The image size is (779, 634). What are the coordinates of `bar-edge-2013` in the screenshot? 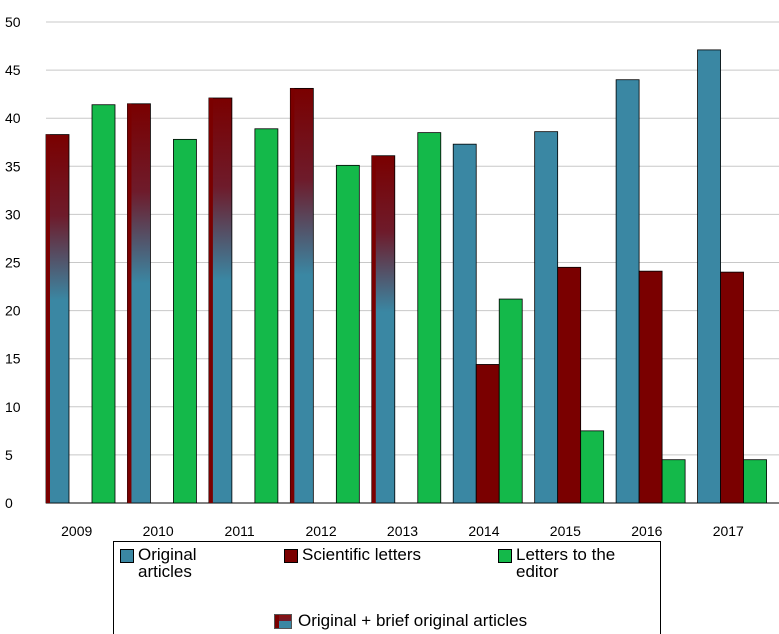 It's located at (373, 329).